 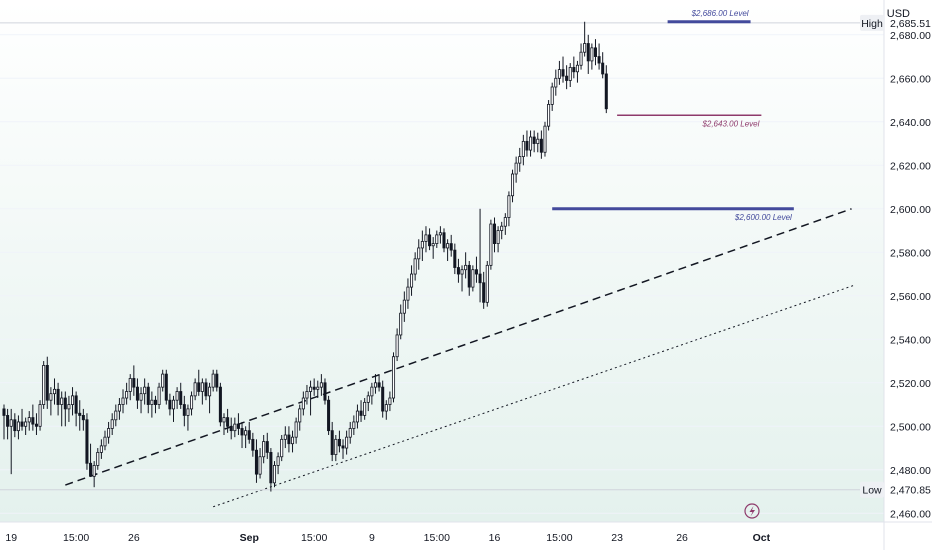 I want to click on y-tick-label: 2,560.00, so click(x=910, y=297).